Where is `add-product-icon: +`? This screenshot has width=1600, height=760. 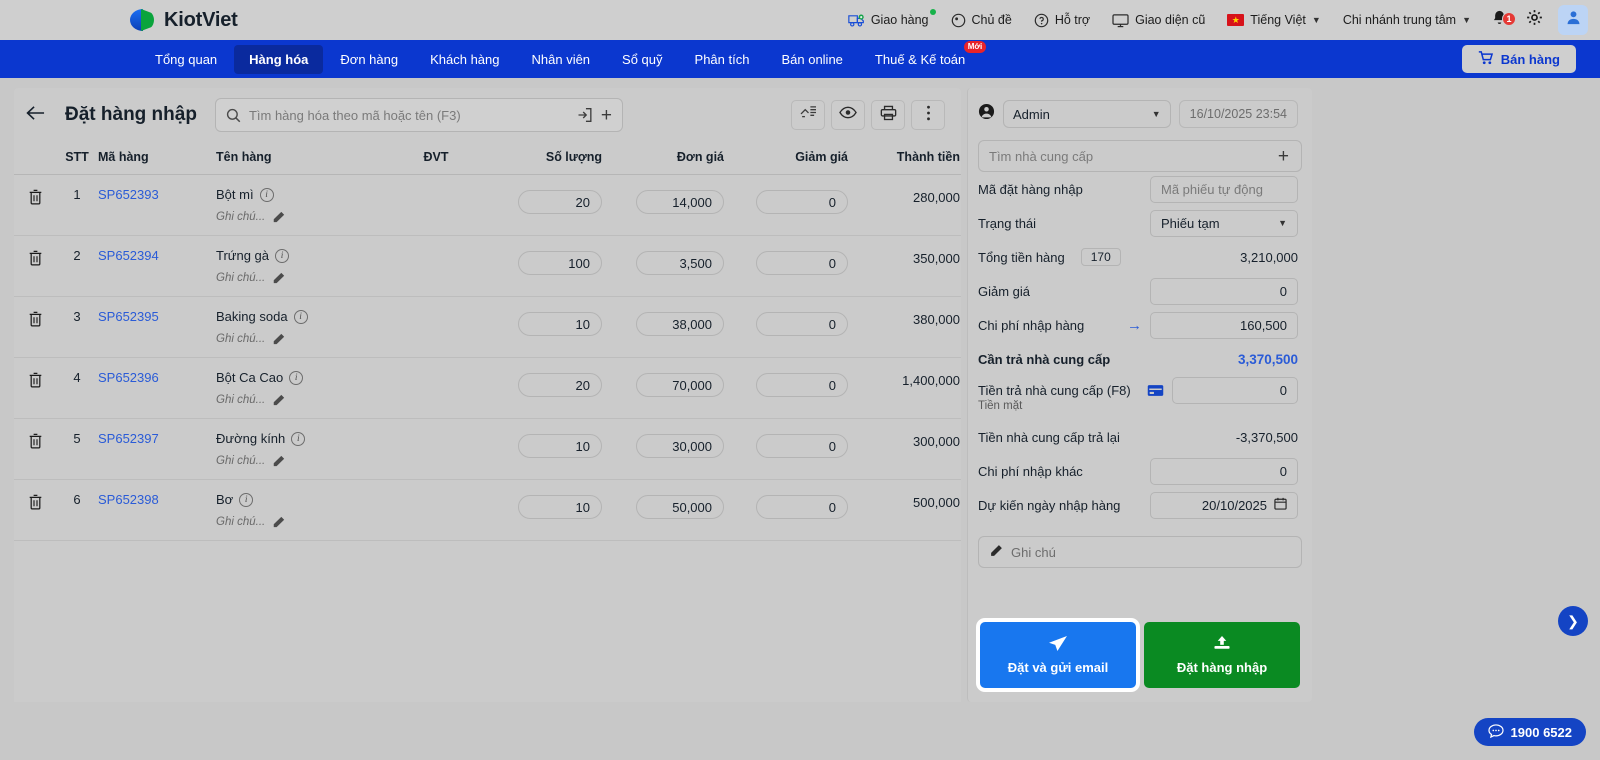 add-product-icon: + is located at coordinates (606, 115).